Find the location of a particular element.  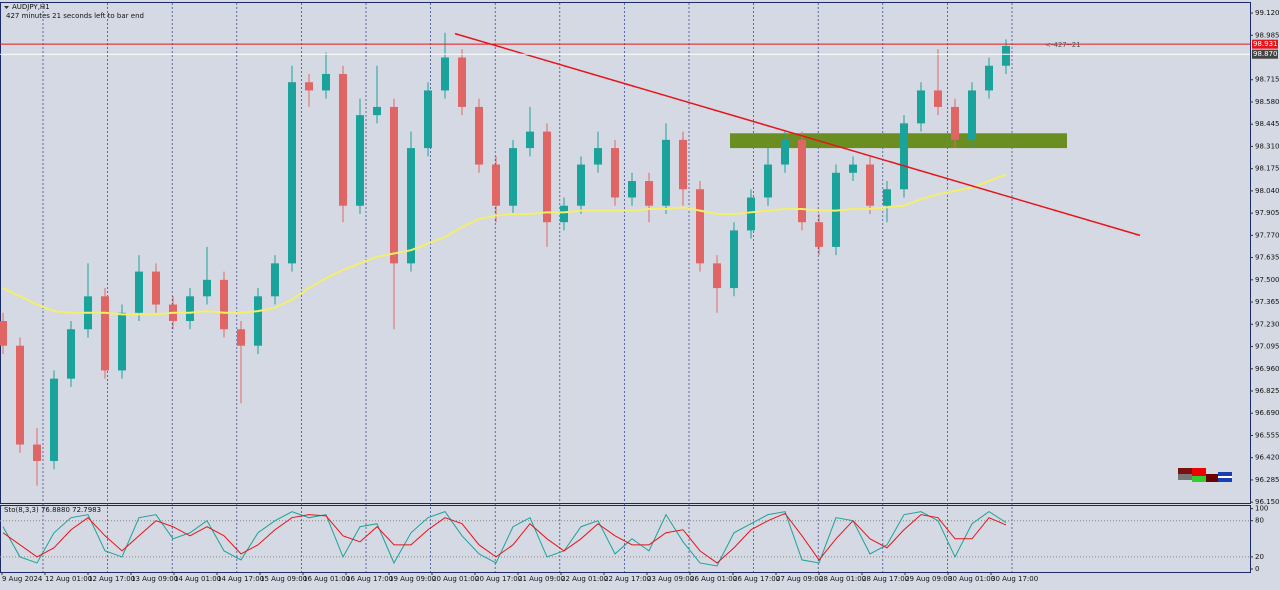

chart-title: AUDJPY,H1 is located at coordinates (31, 7).